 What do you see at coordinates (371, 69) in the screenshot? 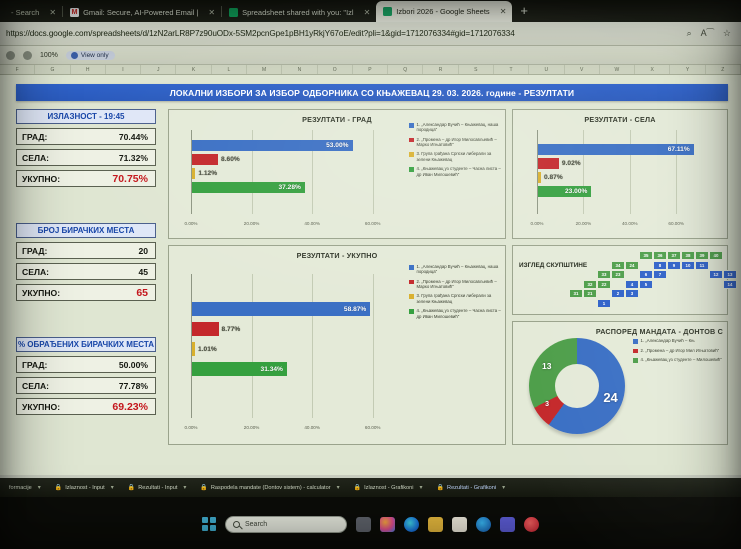
I see `column-header-p: P` at bounding box center [371, 69].